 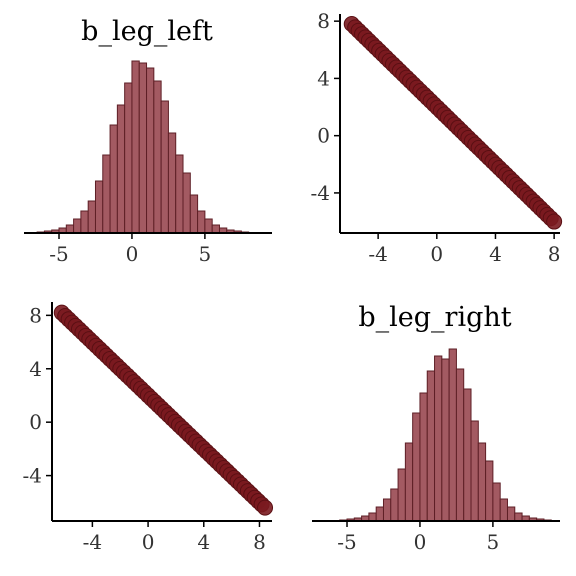 What do you see at coordinates (325, 107) in the screenshot?
I see `scatter-top-y-ticks: -4 0 4 8` at bounding box center [325, 107].